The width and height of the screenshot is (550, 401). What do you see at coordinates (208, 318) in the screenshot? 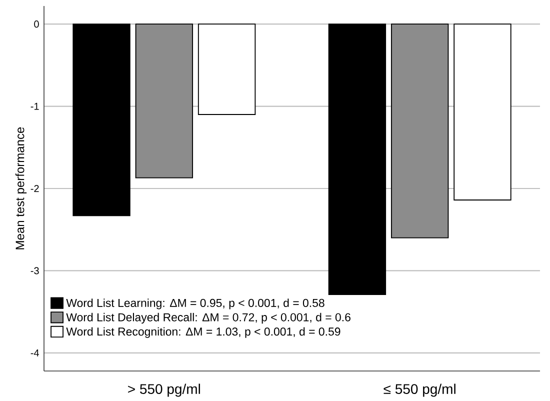
I see `legend-label: Word List Delayed Recall: ΔM = 0.72, p < 0.001, d = 0.6` at bounding box center [208, 318].